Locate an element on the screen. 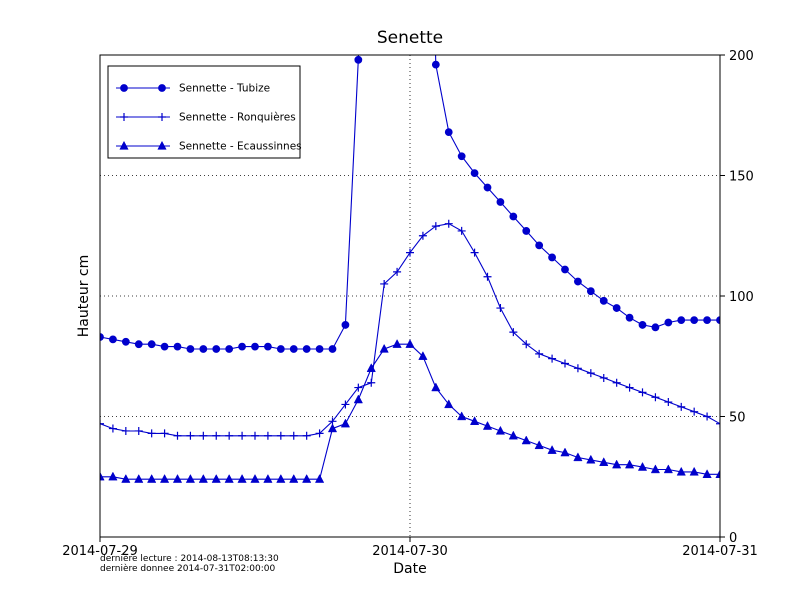  legend-label-2: Sennette - Ecaussinnes is located at coordinates (240, 147).